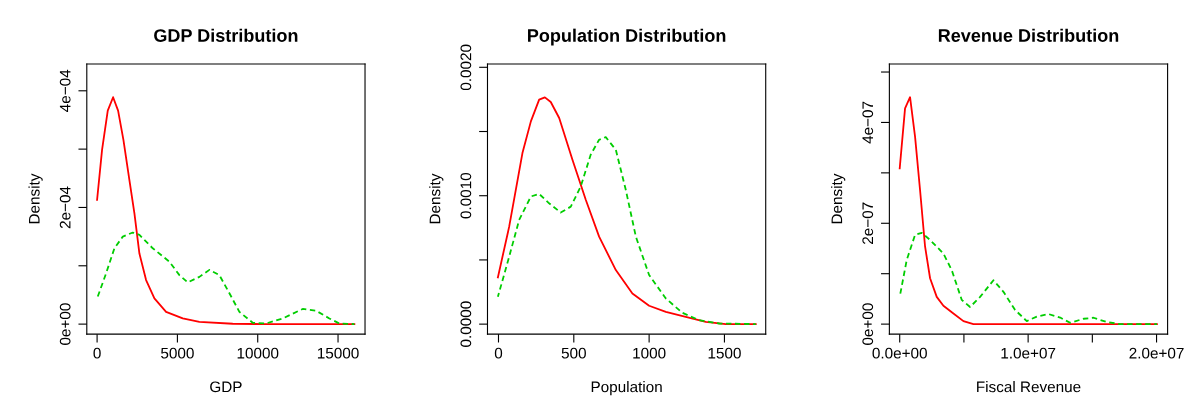 This screenshot has width=1189, height=410. What do you see at coordinates (226, 387) in the screenshot?
I see `x-axis-title: GDP` at bounding box center [226, 387].